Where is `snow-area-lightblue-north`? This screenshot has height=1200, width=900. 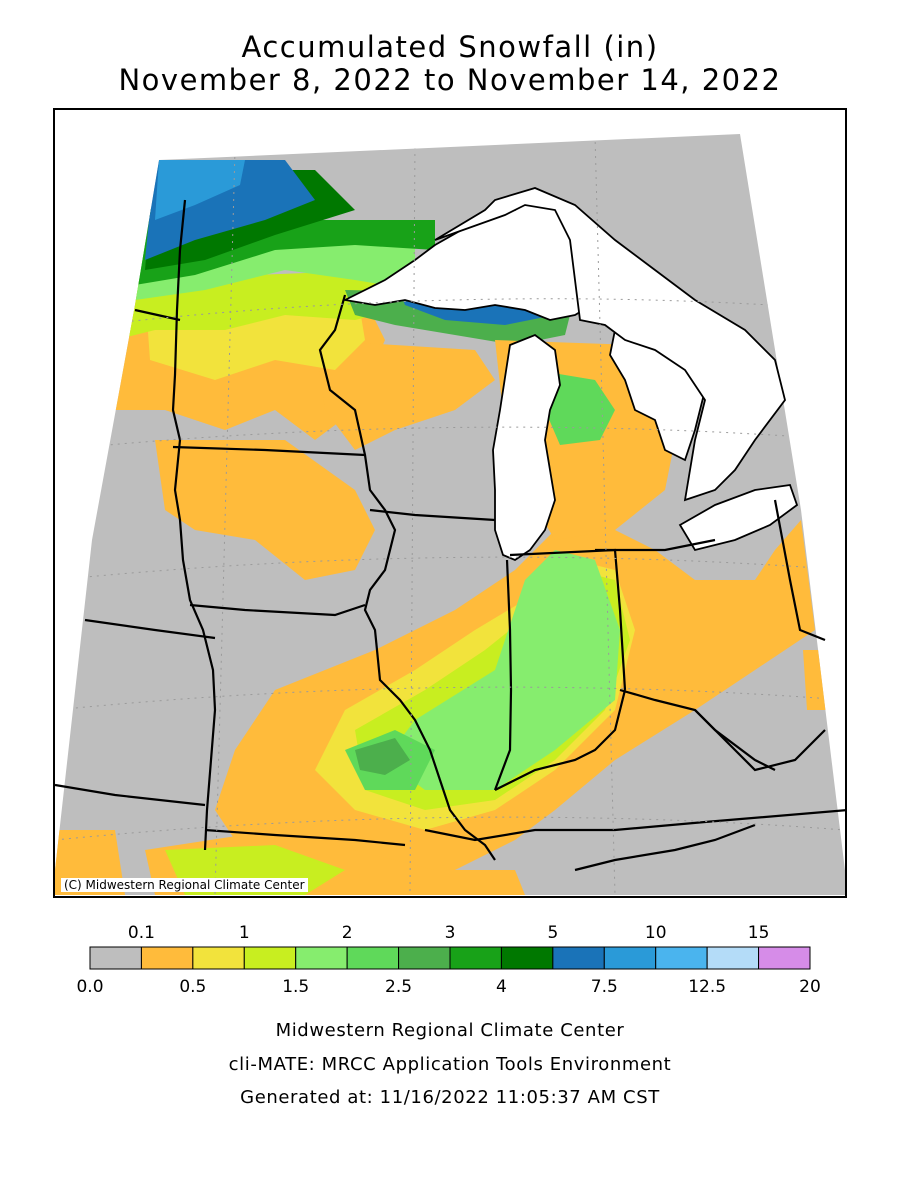 snow-area-lightblue-north is located at coordinates (200, 190).